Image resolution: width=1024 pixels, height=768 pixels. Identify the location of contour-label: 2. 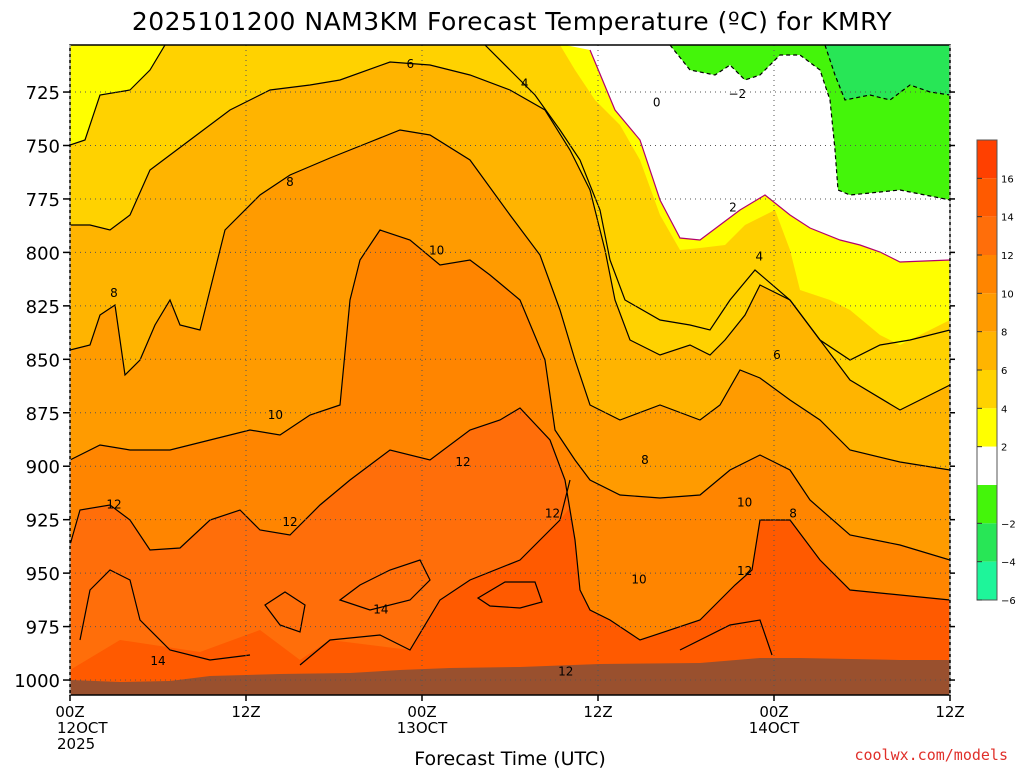
(733, 208).